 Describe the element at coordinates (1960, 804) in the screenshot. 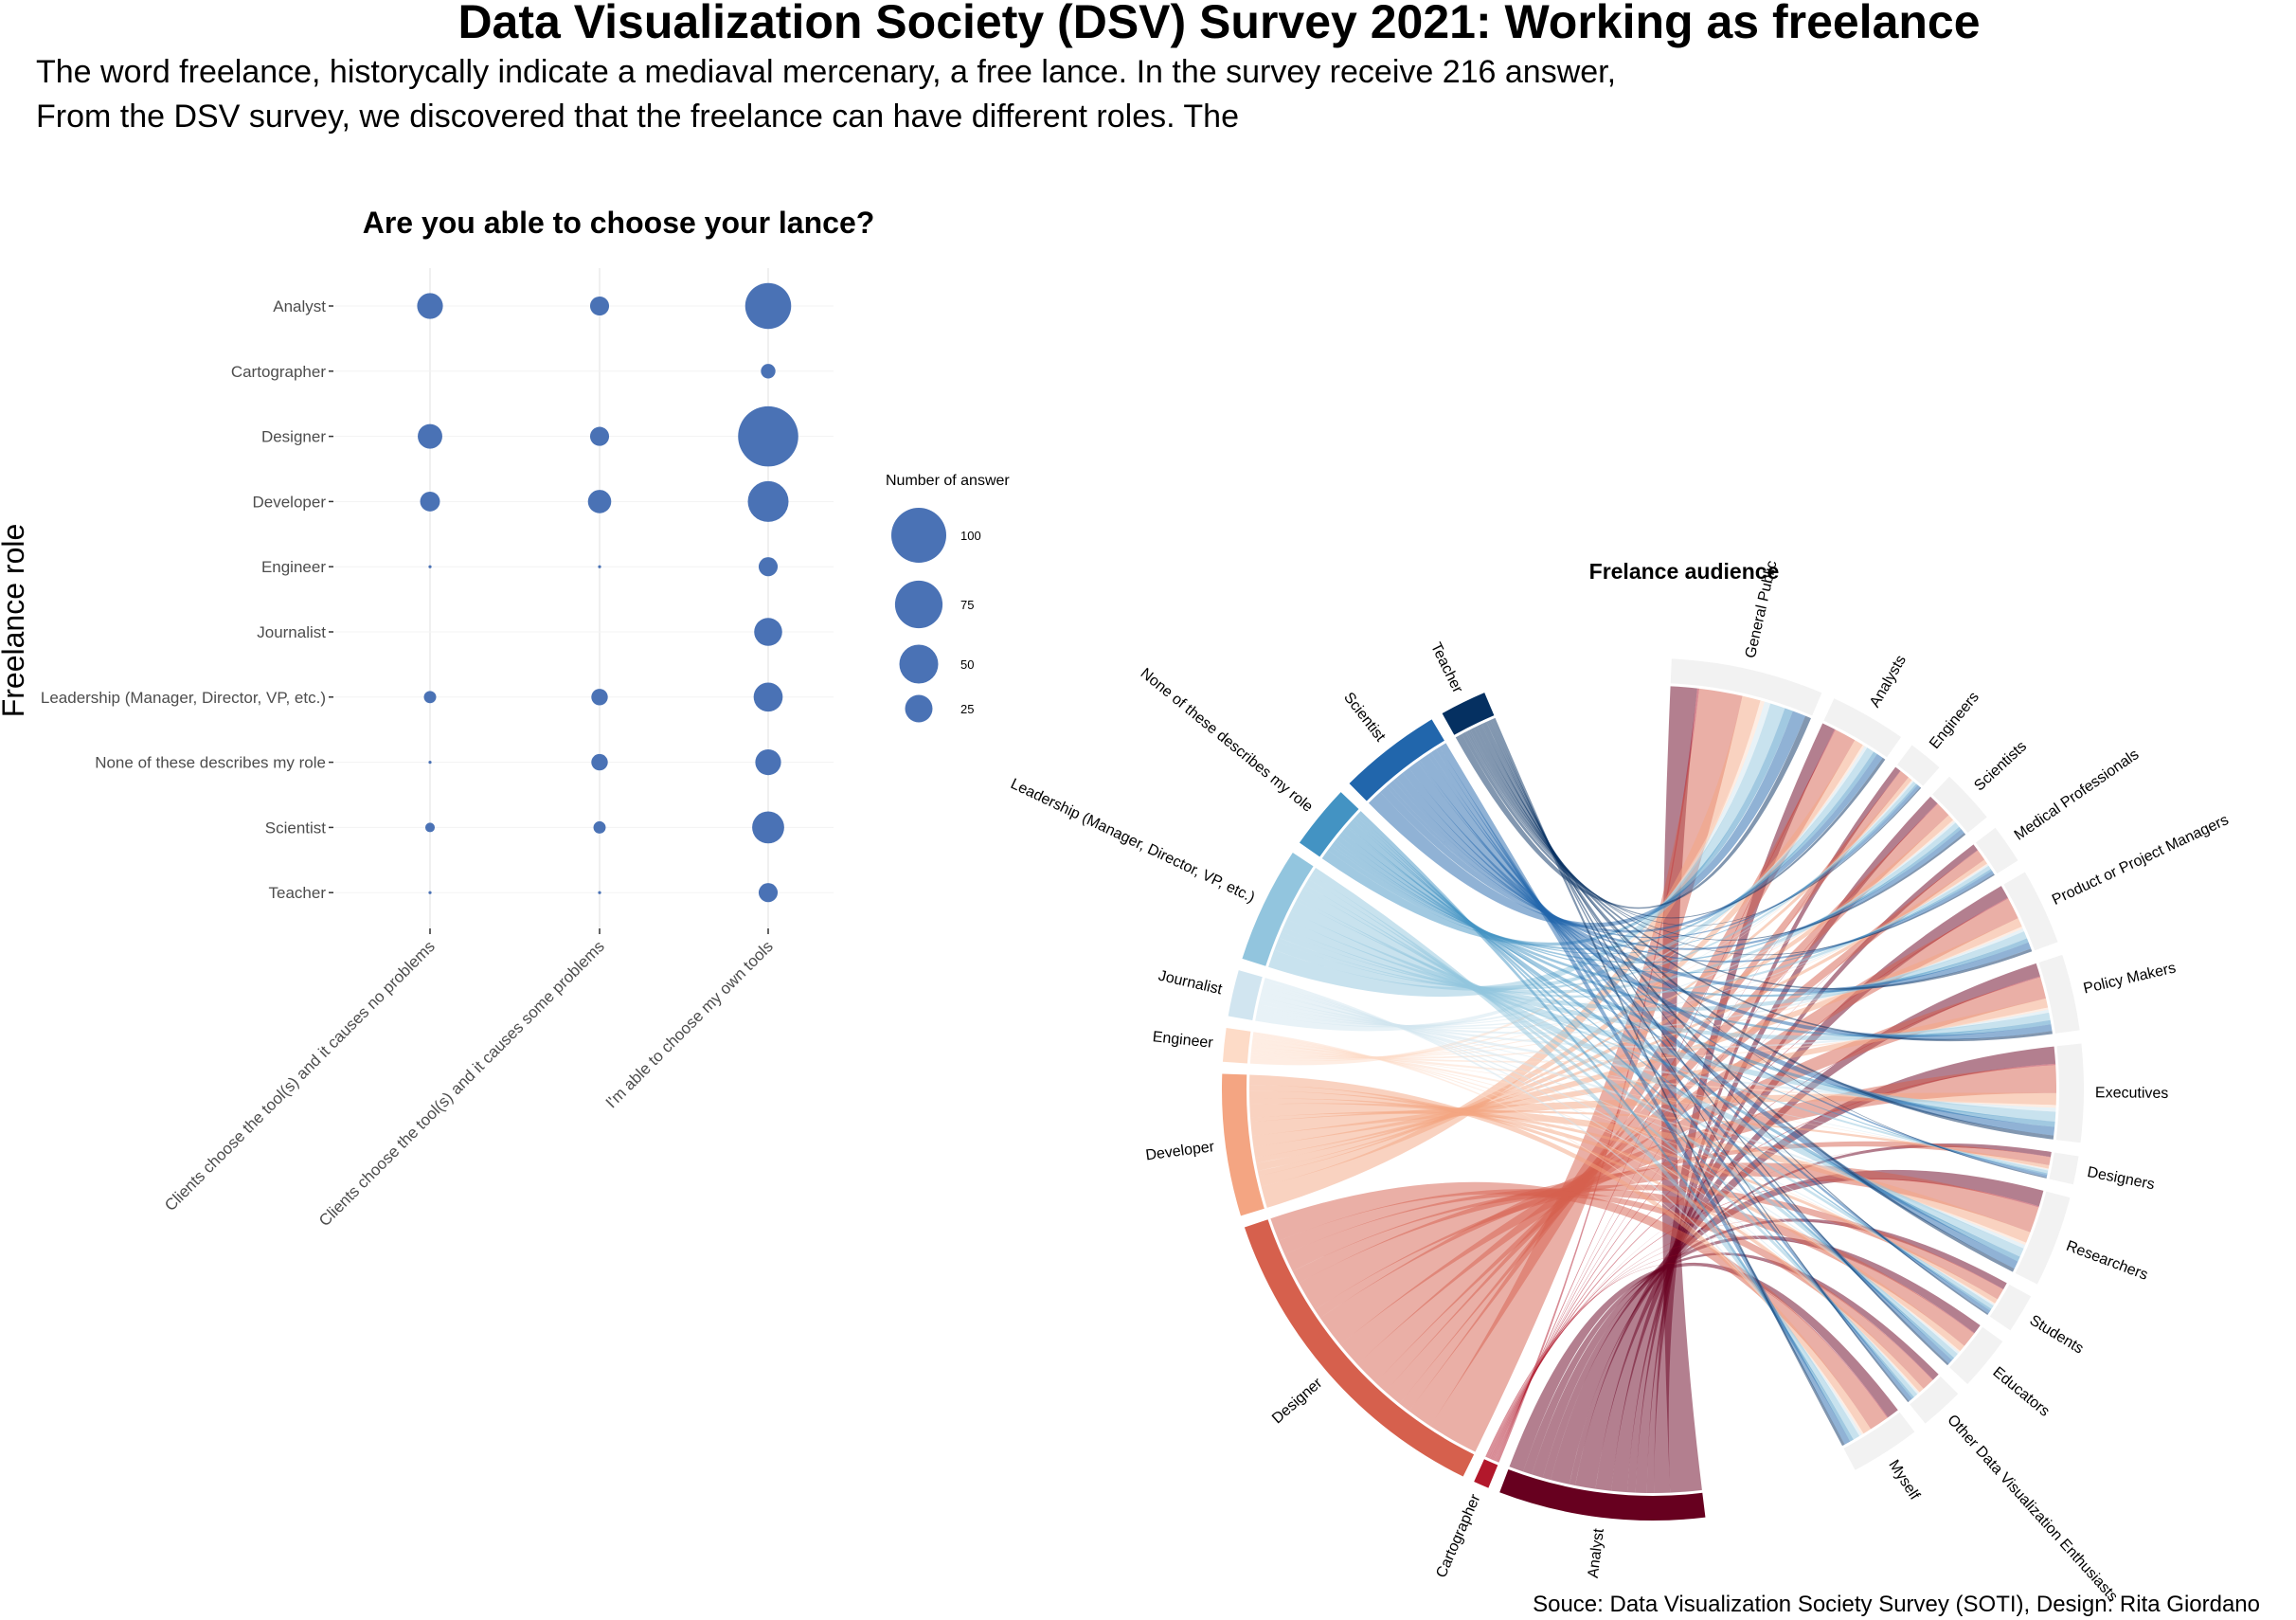

I see `target-arc-scientists` at that location.